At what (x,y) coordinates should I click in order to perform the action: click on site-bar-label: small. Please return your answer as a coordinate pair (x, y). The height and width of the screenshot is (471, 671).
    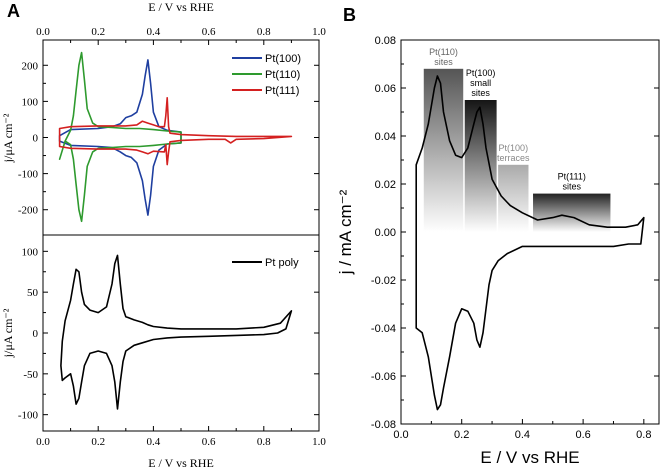
    Looking at the image, I should click on (480, 83).